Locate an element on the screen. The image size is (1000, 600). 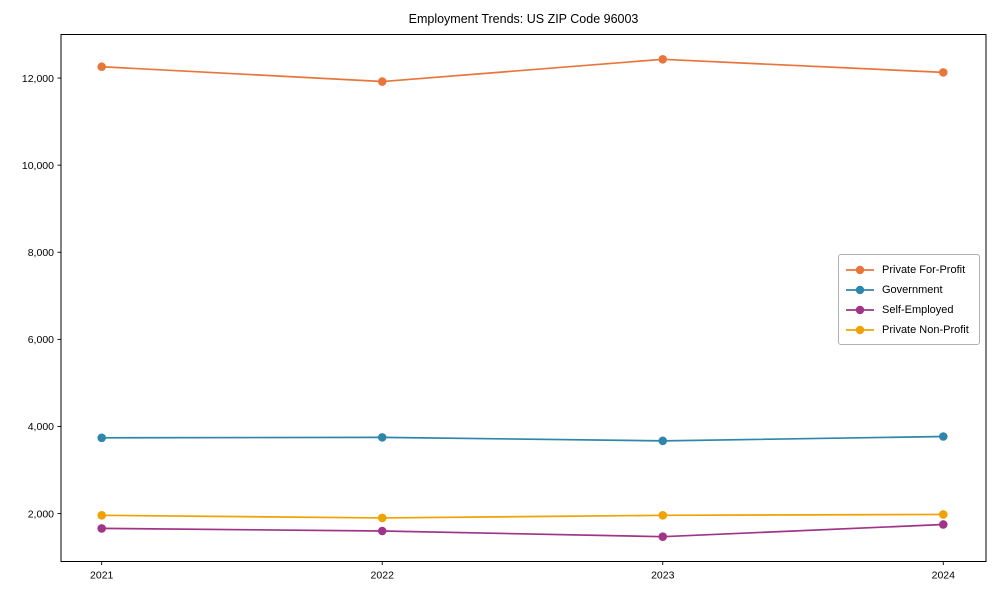
data-point-private-for-profit-2023 is located at coordinates (663, 59).